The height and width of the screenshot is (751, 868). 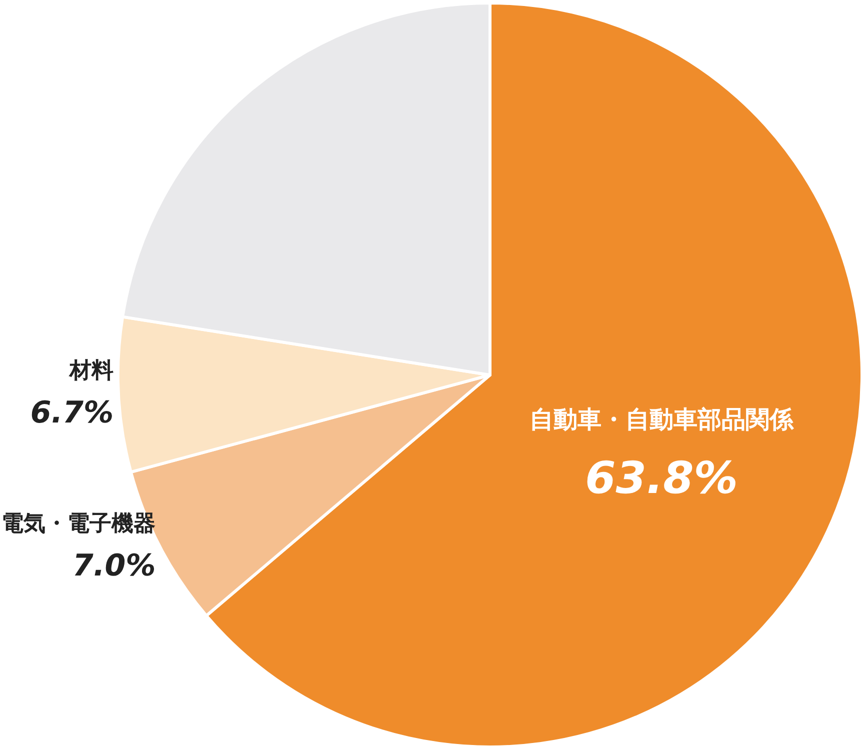 I want to click on slice-label: 材料, so click(x=91, y=371).